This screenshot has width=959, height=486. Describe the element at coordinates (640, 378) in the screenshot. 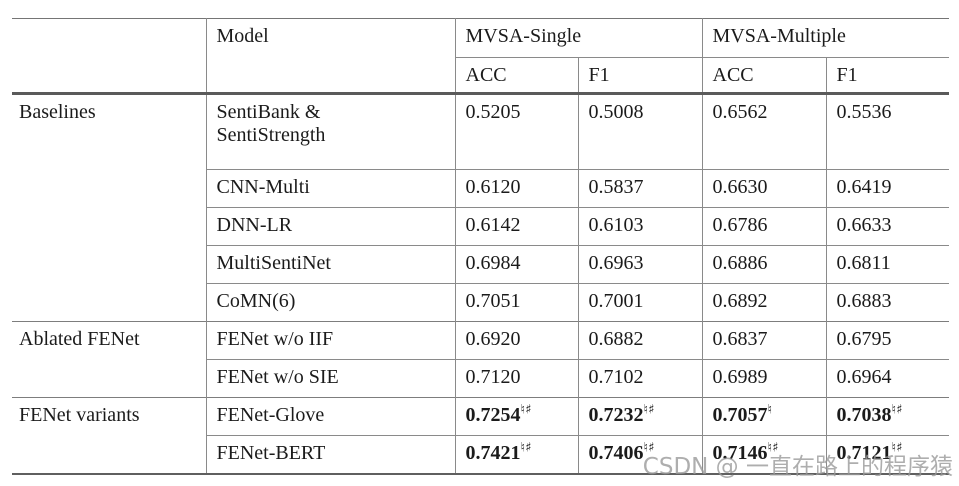

I see `metric-cell: 0.7102` at that location.